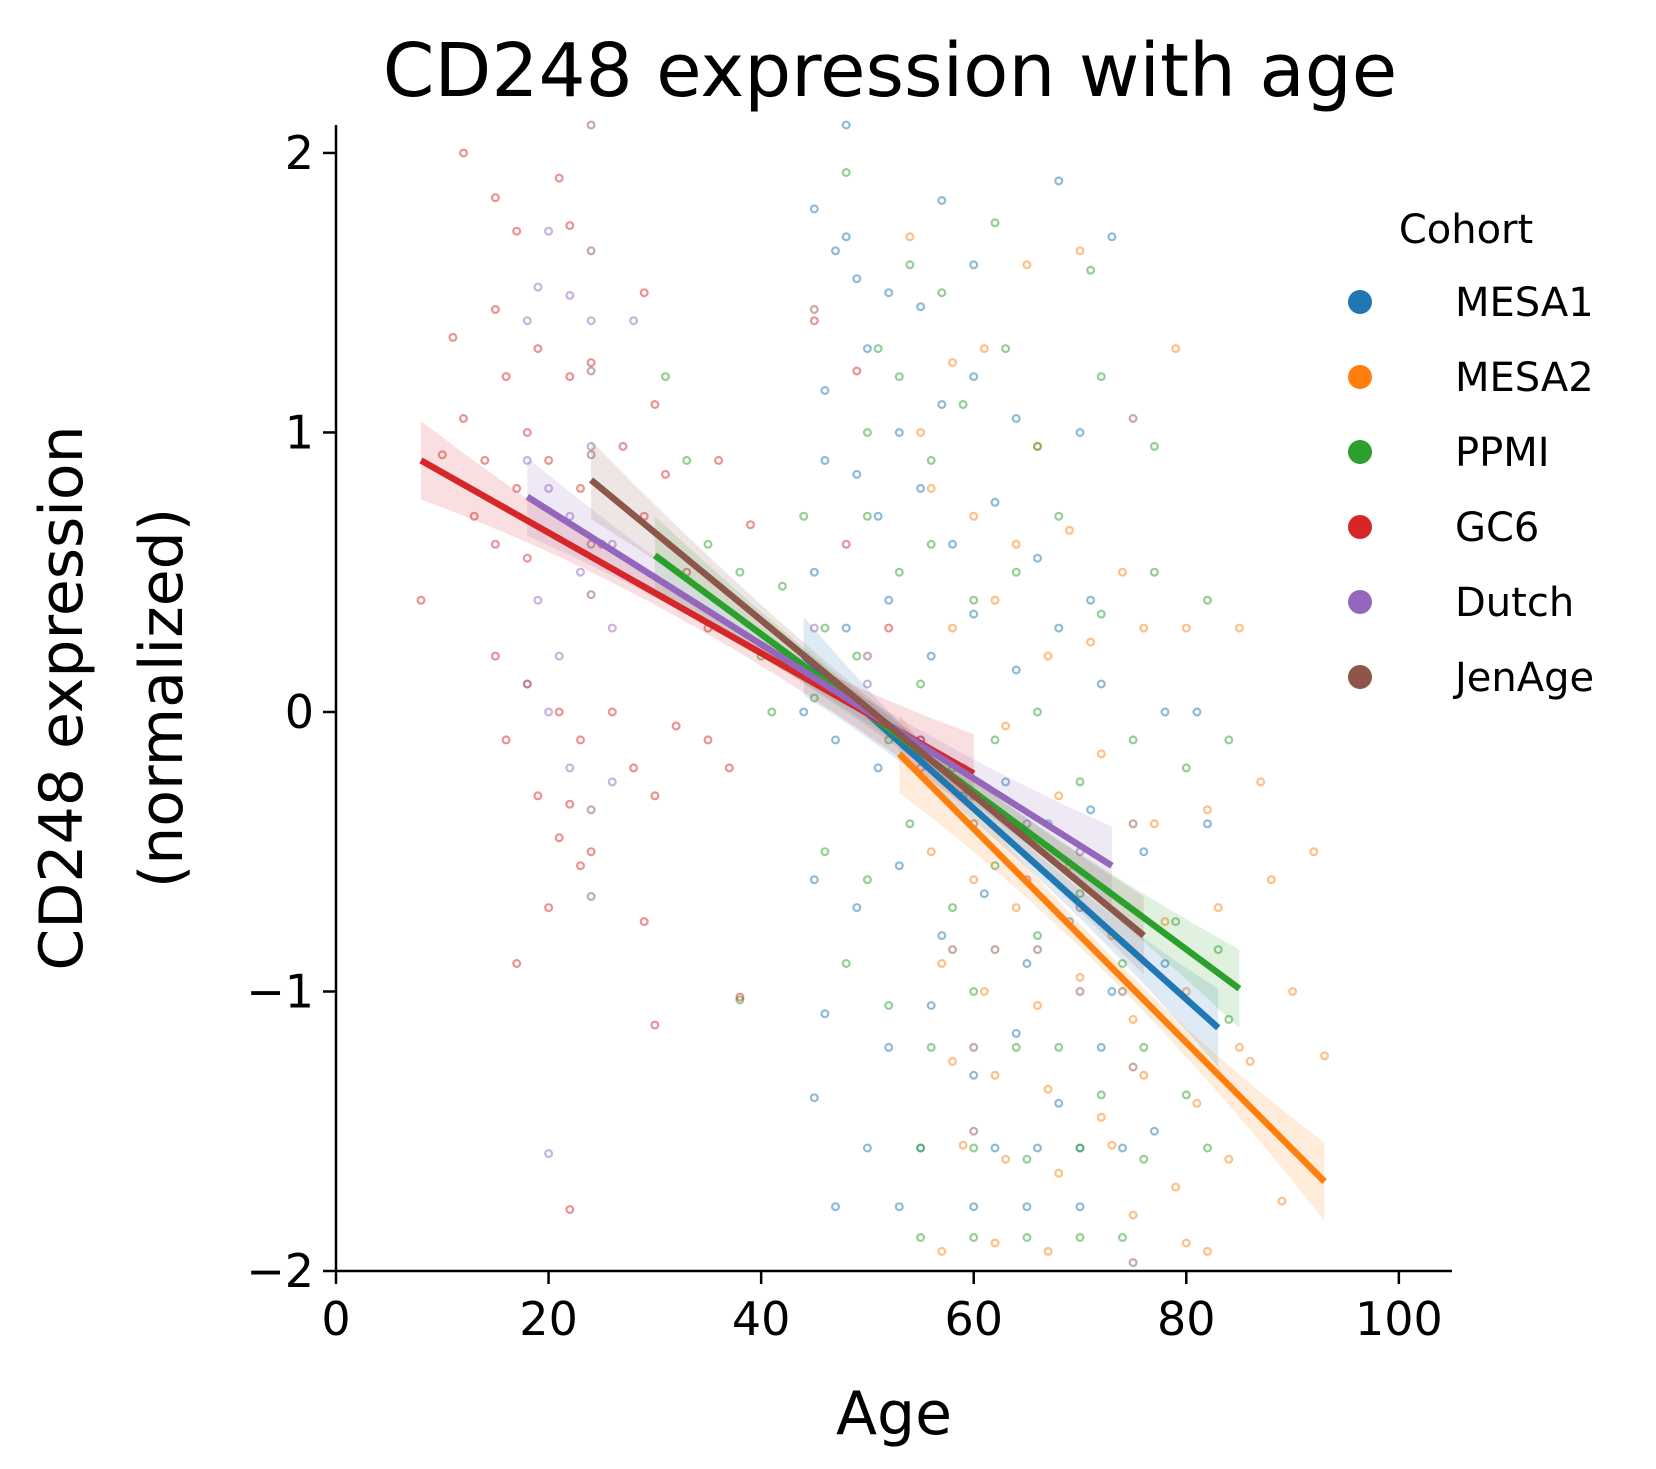 The image size is (1656, 1469). I want to click on legend: Cohort MESA1 MESA2 PPMI GC6 Dutch JenAge, so click(1471, 454).